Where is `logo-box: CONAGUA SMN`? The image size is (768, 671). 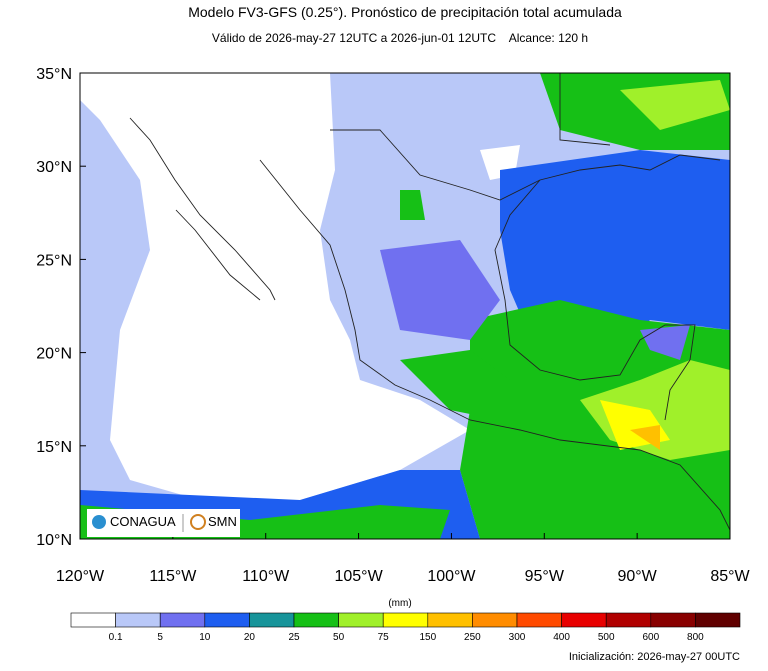 logo-box: CONAGUA SMN is located at coordinates (163, 523).